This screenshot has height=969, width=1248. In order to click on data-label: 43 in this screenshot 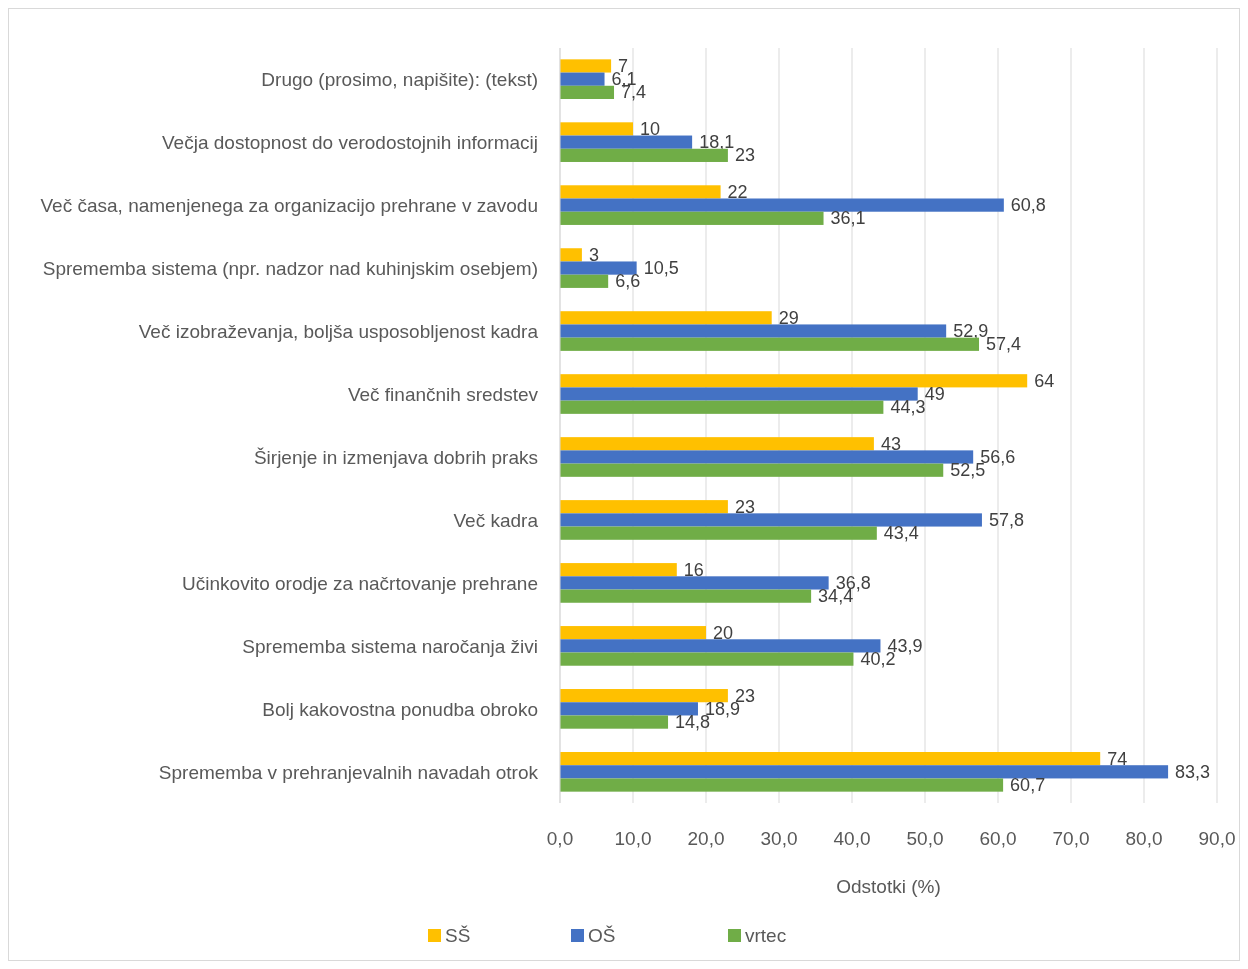, I will do `click(890, 443)`.